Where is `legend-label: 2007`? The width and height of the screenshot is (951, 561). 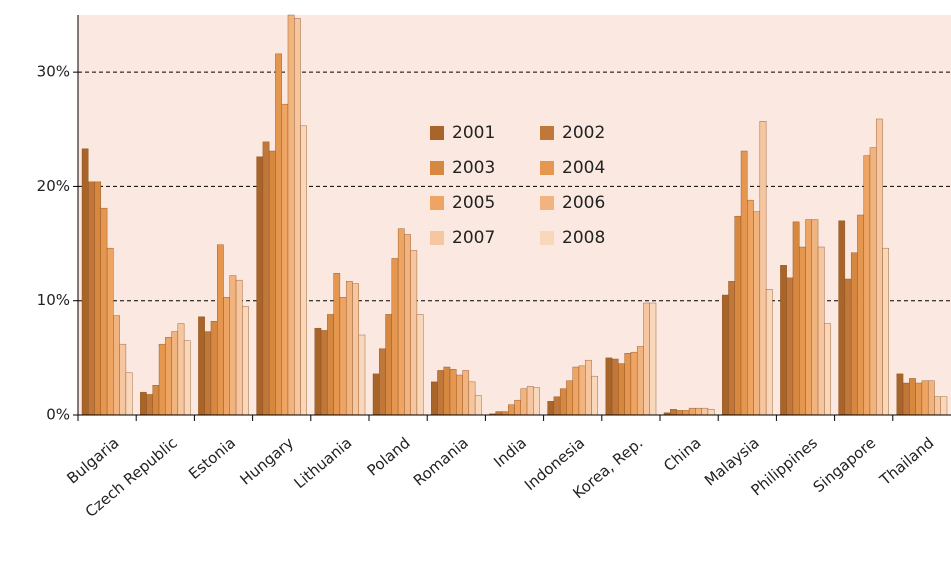 legend-label: 2007 is located at coordinates (473, 238).